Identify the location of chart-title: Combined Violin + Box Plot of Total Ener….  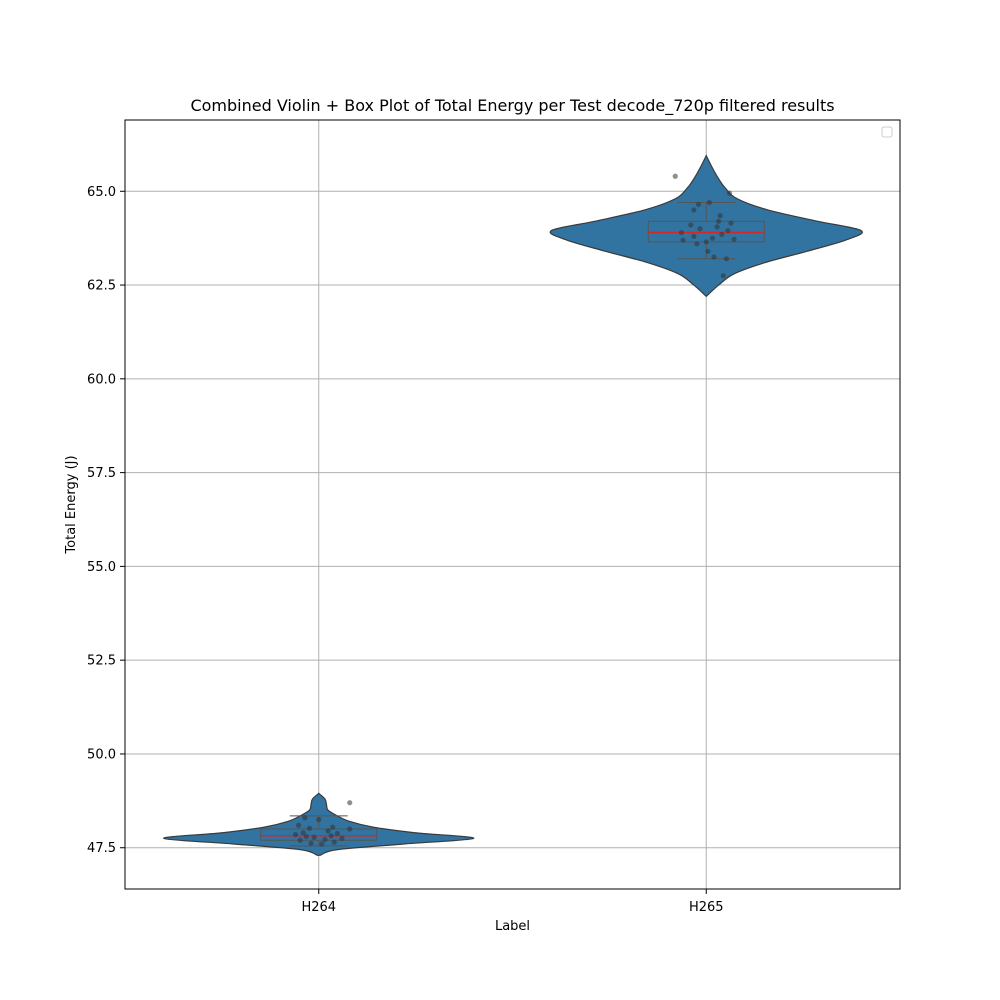
(512, 106).